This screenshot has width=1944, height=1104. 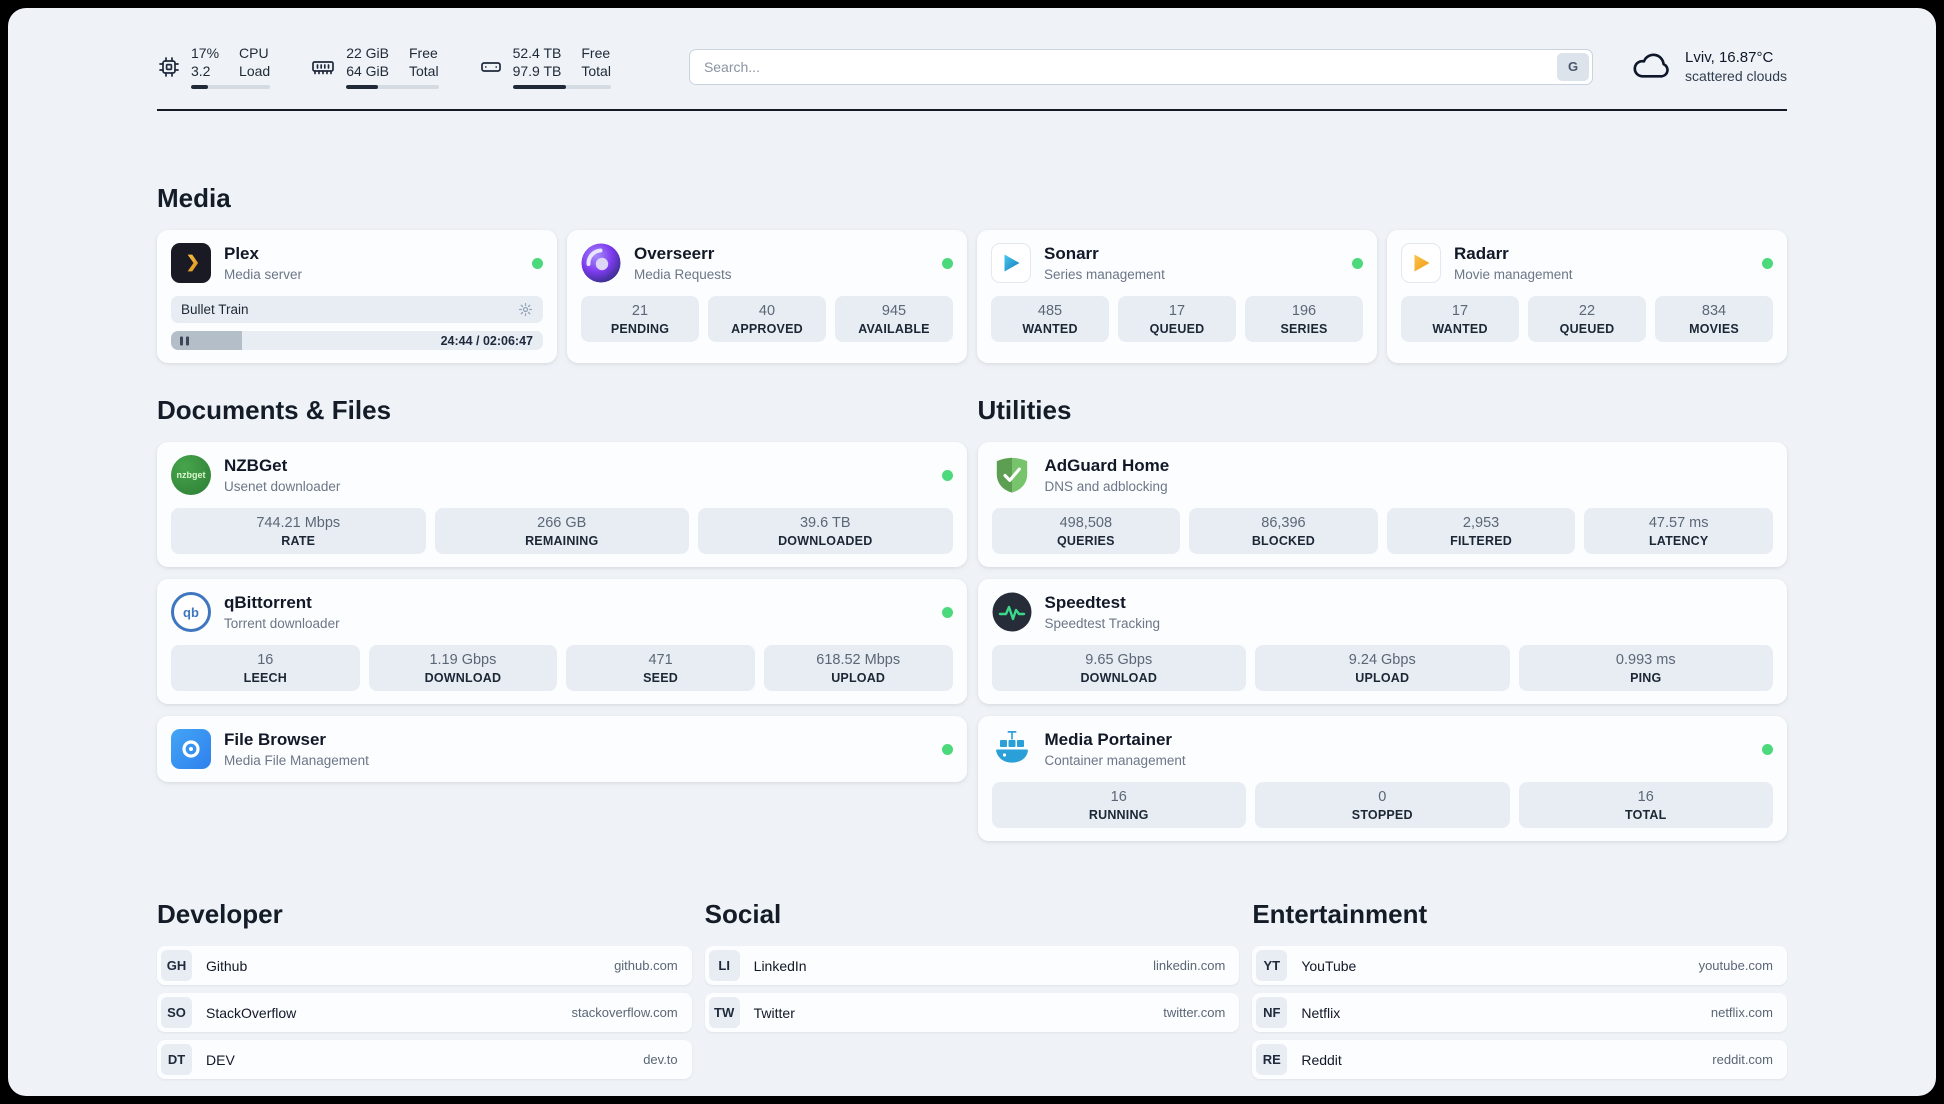 I want to click on stat-label: DOWNLOAD, so click(x=463, y=678).